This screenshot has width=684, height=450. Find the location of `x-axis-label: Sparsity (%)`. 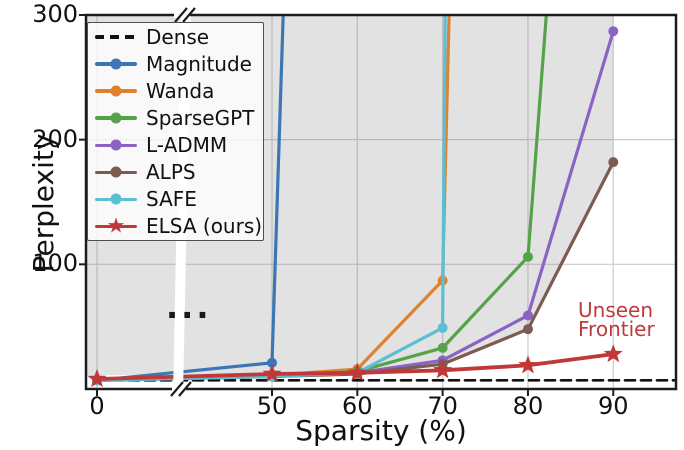

x-axis-label: Sparsity (%) is located at coordinates (381, 430).